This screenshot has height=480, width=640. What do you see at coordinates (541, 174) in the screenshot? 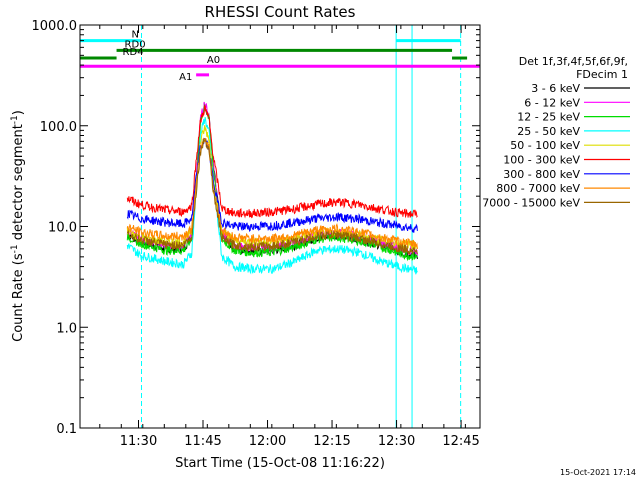
I see `legend-entry-label: 300 - 800 keV` at bounding box center [541, 174].